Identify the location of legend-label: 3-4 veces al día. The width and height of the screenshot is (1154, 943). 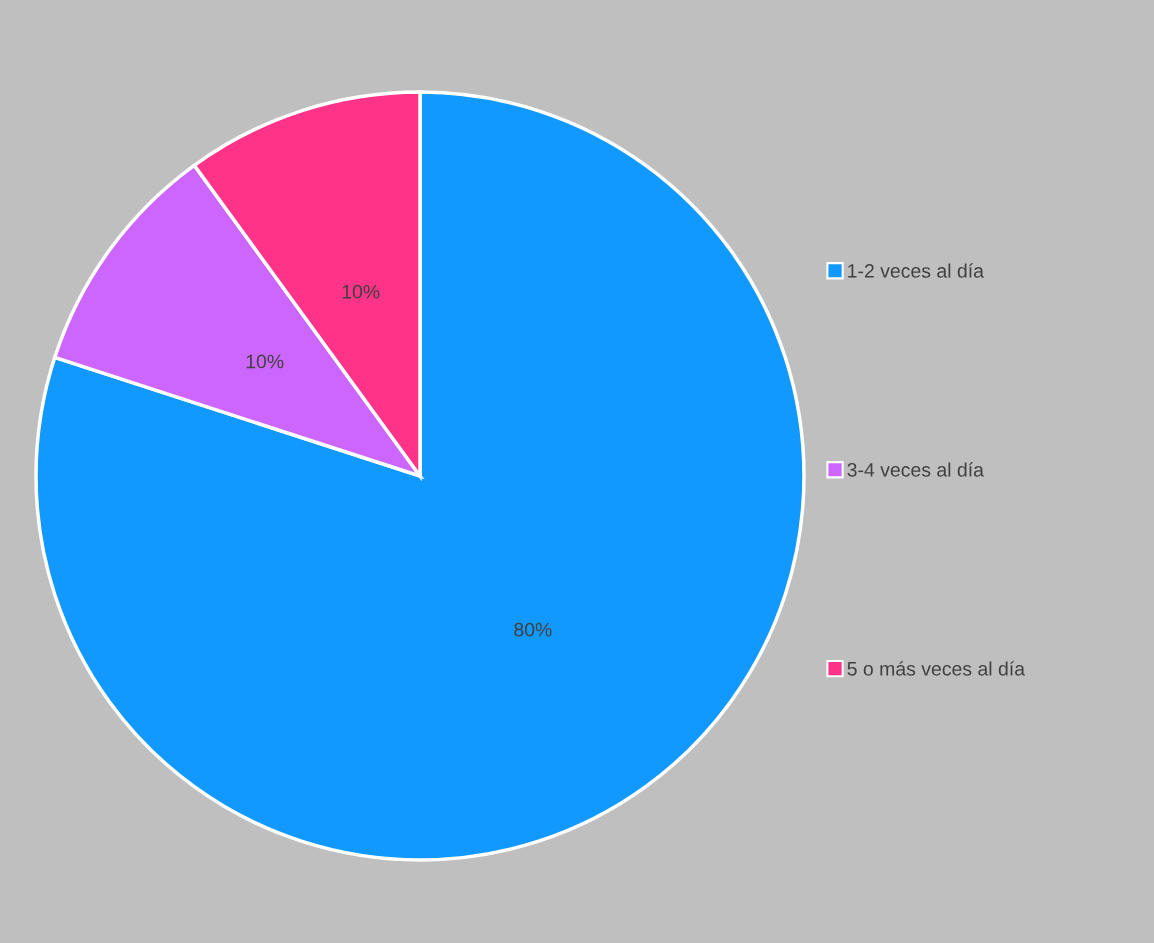
(915, 469).